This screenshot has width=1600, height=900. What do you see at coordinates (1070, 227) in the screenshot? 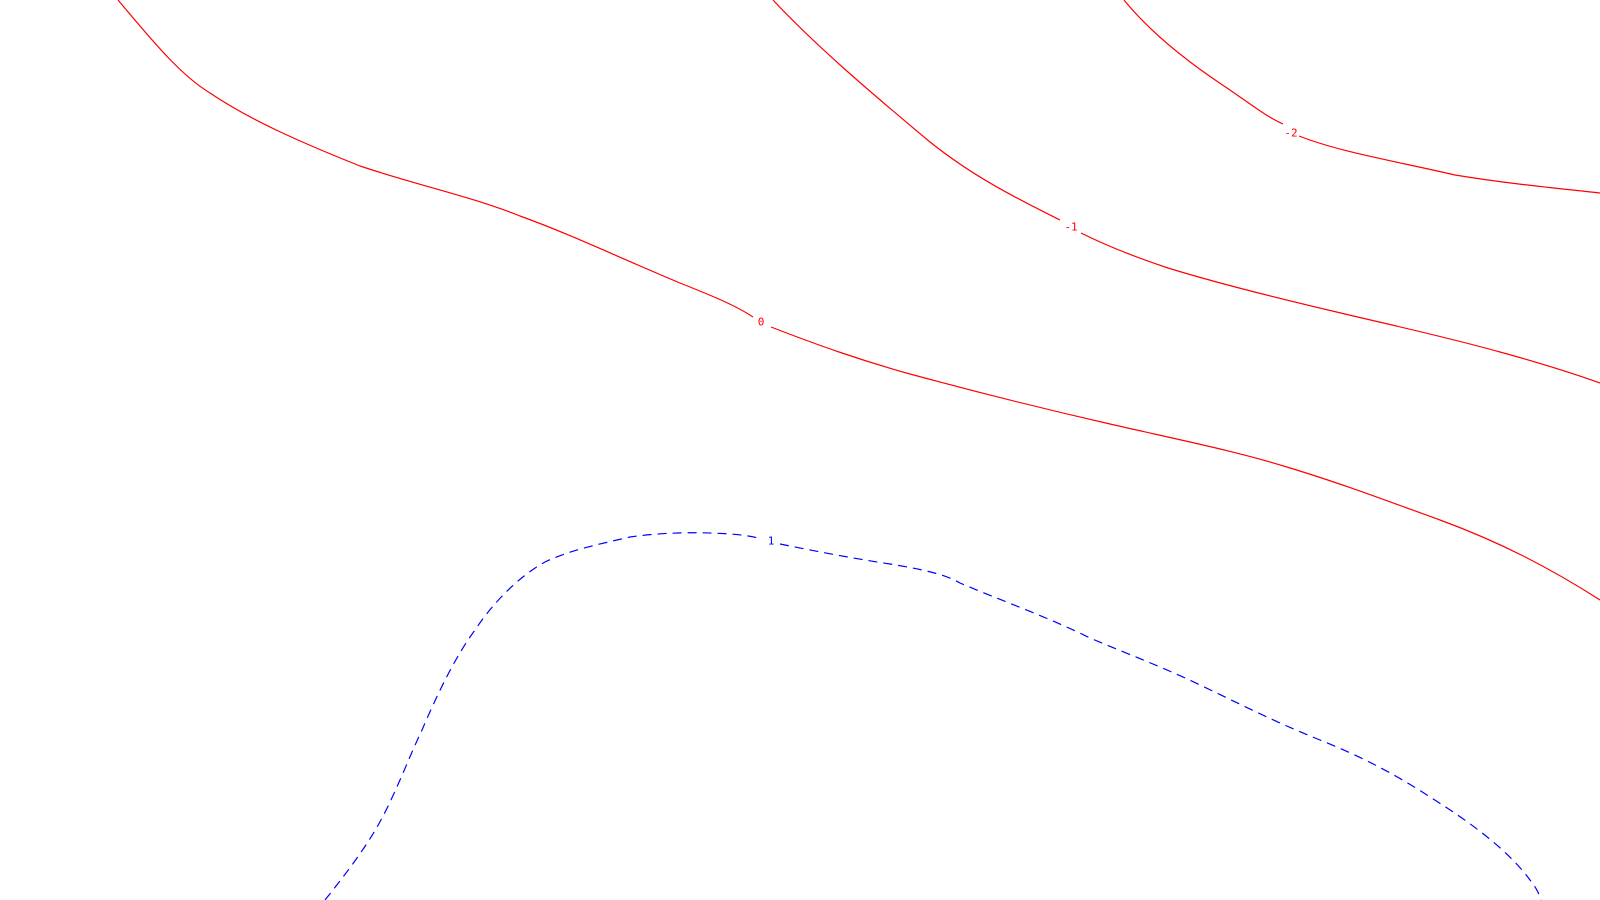
I see `contour-label-minus-1: -1` at bounding box center [1070, 227].